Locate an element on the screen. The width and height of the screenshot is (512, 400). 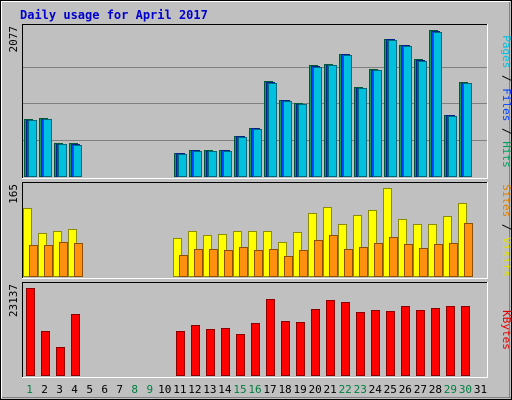
day-label-15: 15 is located at coordinates (239, 389).